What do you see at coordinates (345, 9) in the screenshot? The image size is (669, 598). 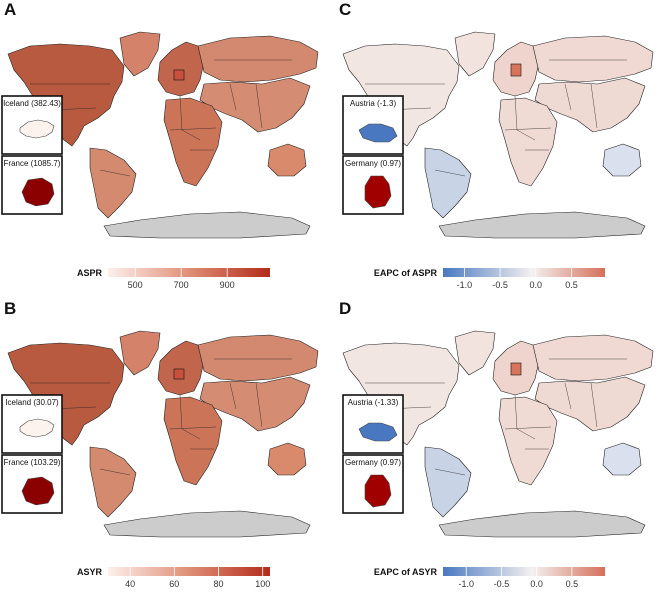 I see `panel-letter: C` at bounding box center [345, 9].